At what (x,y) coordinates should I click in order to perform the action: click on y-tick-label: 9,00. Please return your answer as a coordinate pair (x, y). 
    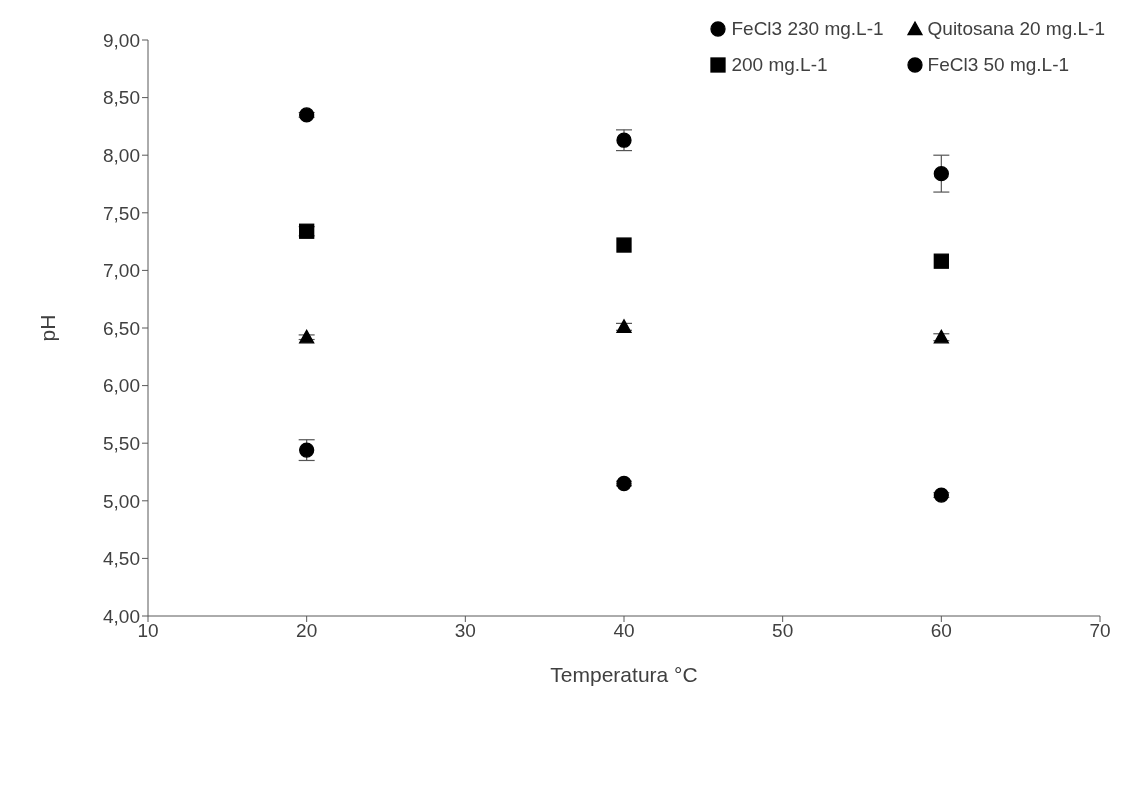
    Looking at the image, I should click on (121, 40).